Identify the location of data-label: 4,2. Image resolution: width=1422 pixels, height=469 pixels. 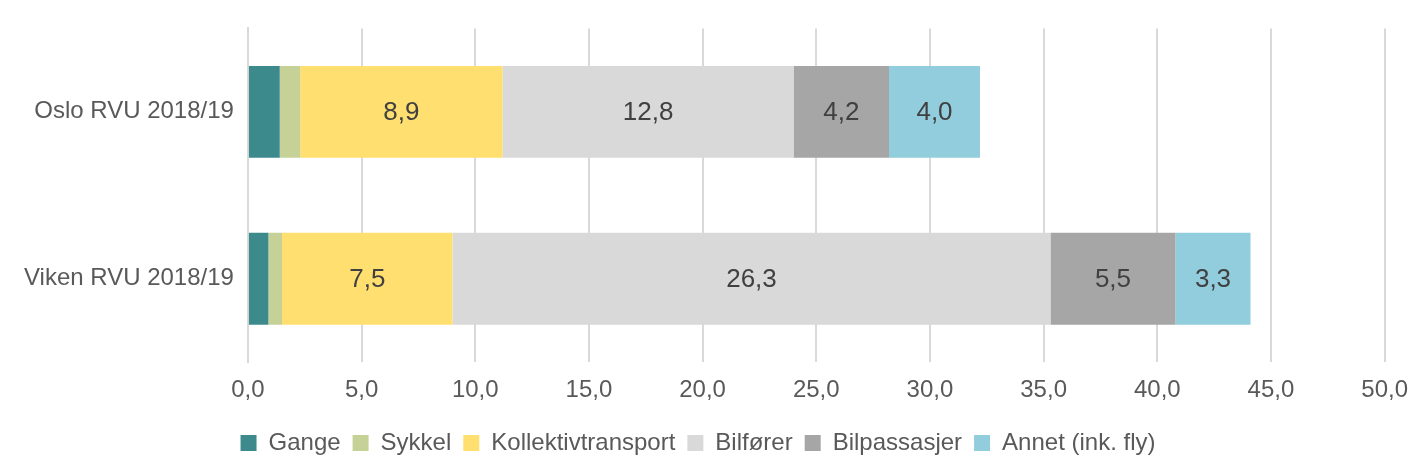
(841, 111).